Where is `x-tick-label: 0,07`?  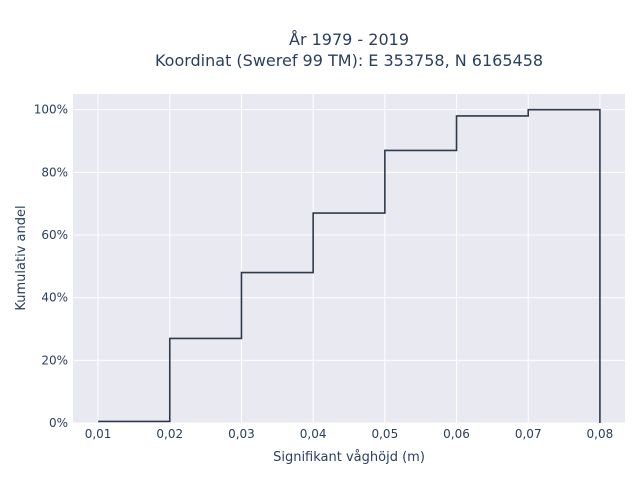 x-tick-label: 0,07 is located at coordinates (528, 434).